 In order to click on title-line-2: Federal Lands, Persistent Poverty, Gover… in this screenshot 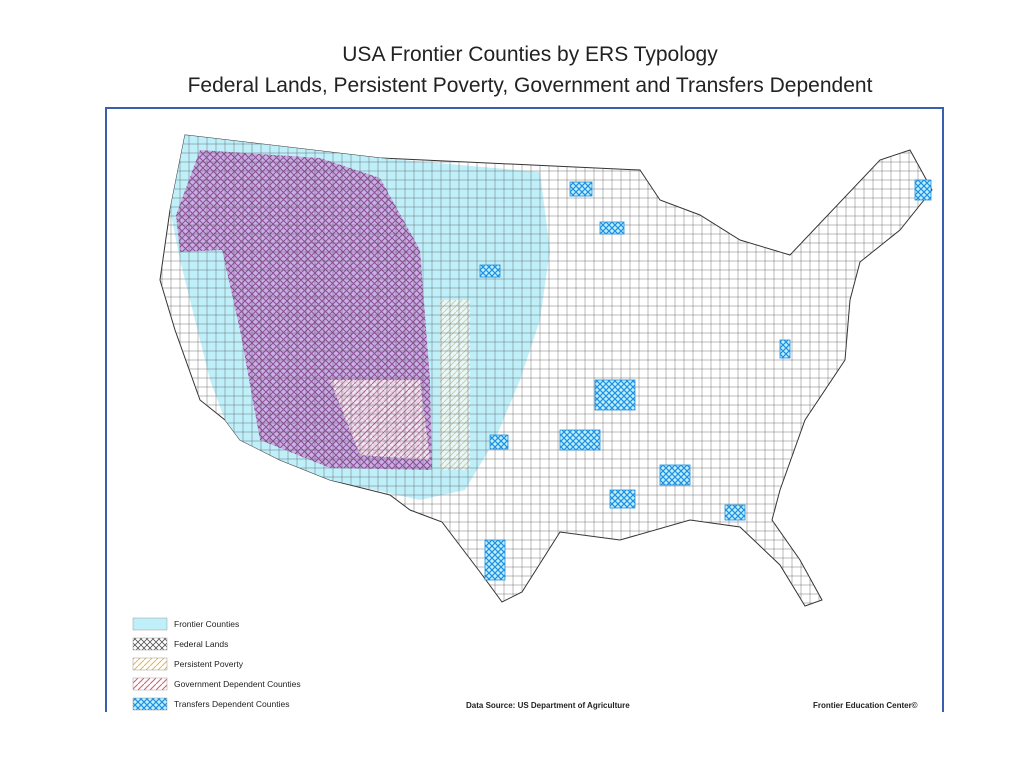, I will do `click(530, 85)`.